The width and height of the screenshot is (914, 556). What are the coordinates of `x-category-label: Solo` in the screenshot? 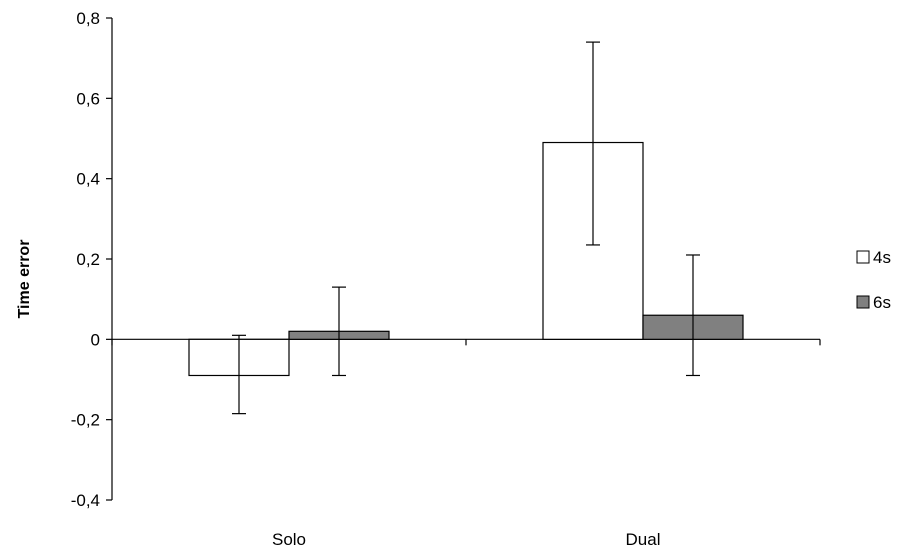 It's located at (289, 539).